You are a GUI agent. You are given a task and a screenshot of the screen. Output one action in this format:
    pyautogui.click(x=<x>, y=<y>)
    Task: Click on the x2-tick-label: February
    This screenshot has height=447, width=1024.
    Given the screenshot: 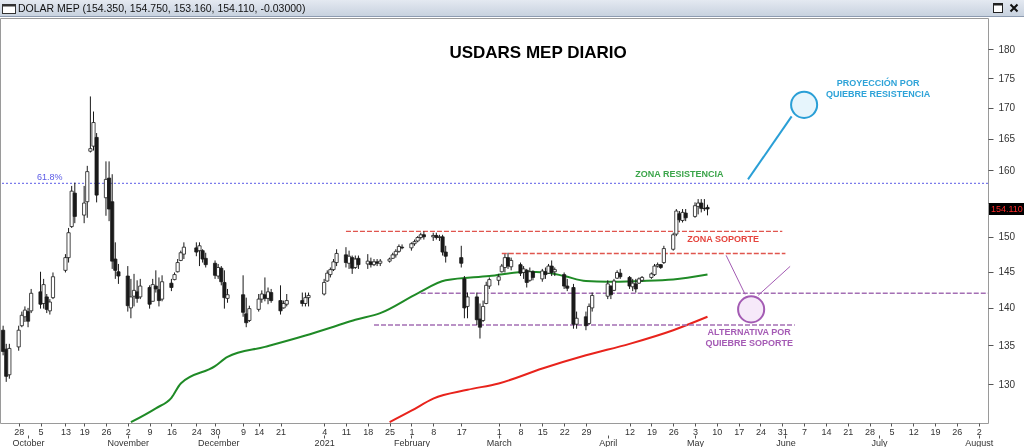 What is the action you would take?
    pyautogui.click(x=412, y=442)
    